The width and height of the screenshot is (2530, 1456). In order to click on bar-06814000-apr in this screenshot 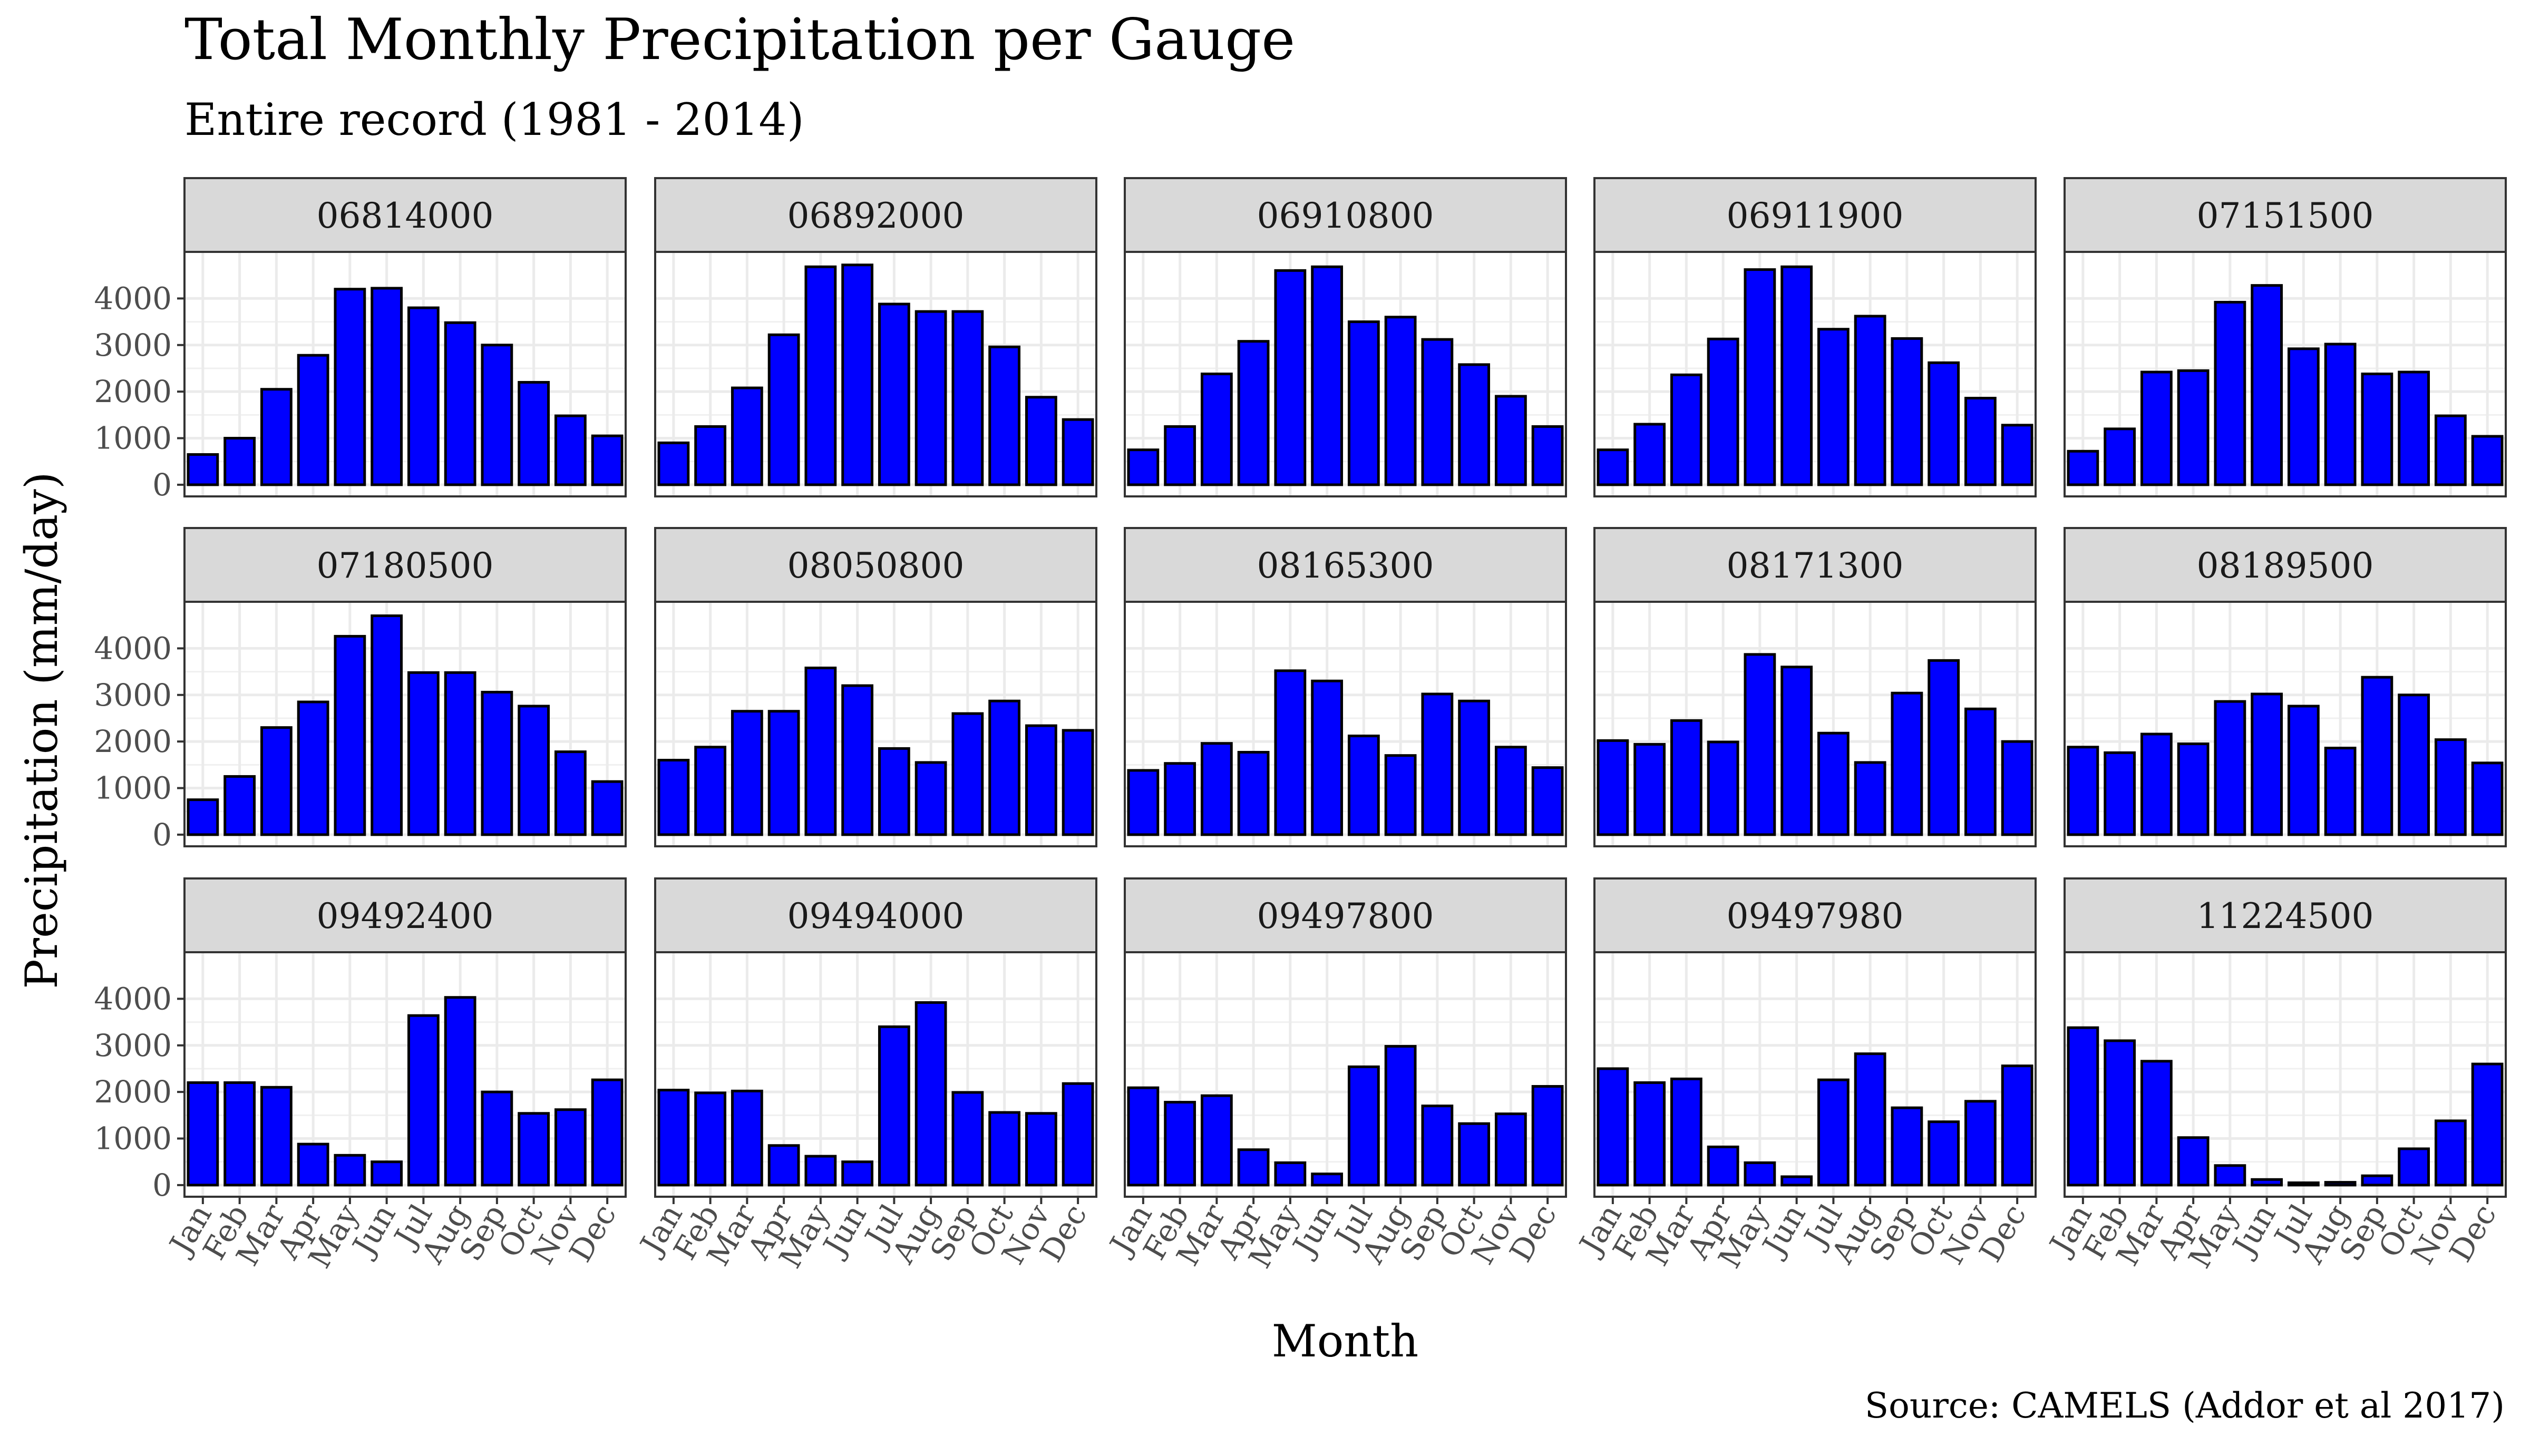, I will do `click(313, 420)`.